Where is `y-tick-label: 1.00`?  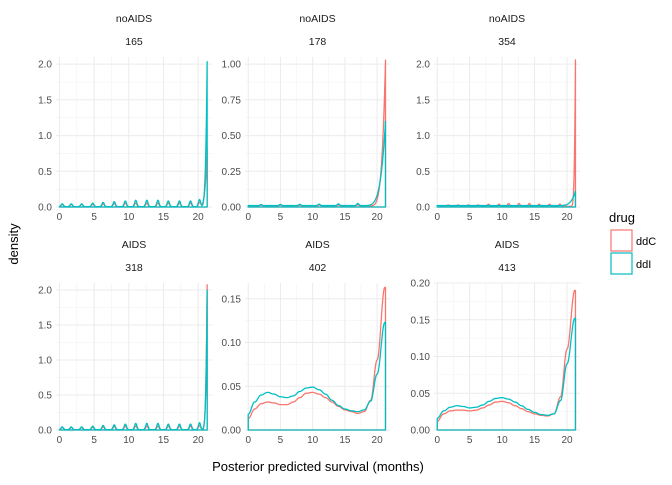
y-tick-label: 1.00 is located at coordinates (232, 65).